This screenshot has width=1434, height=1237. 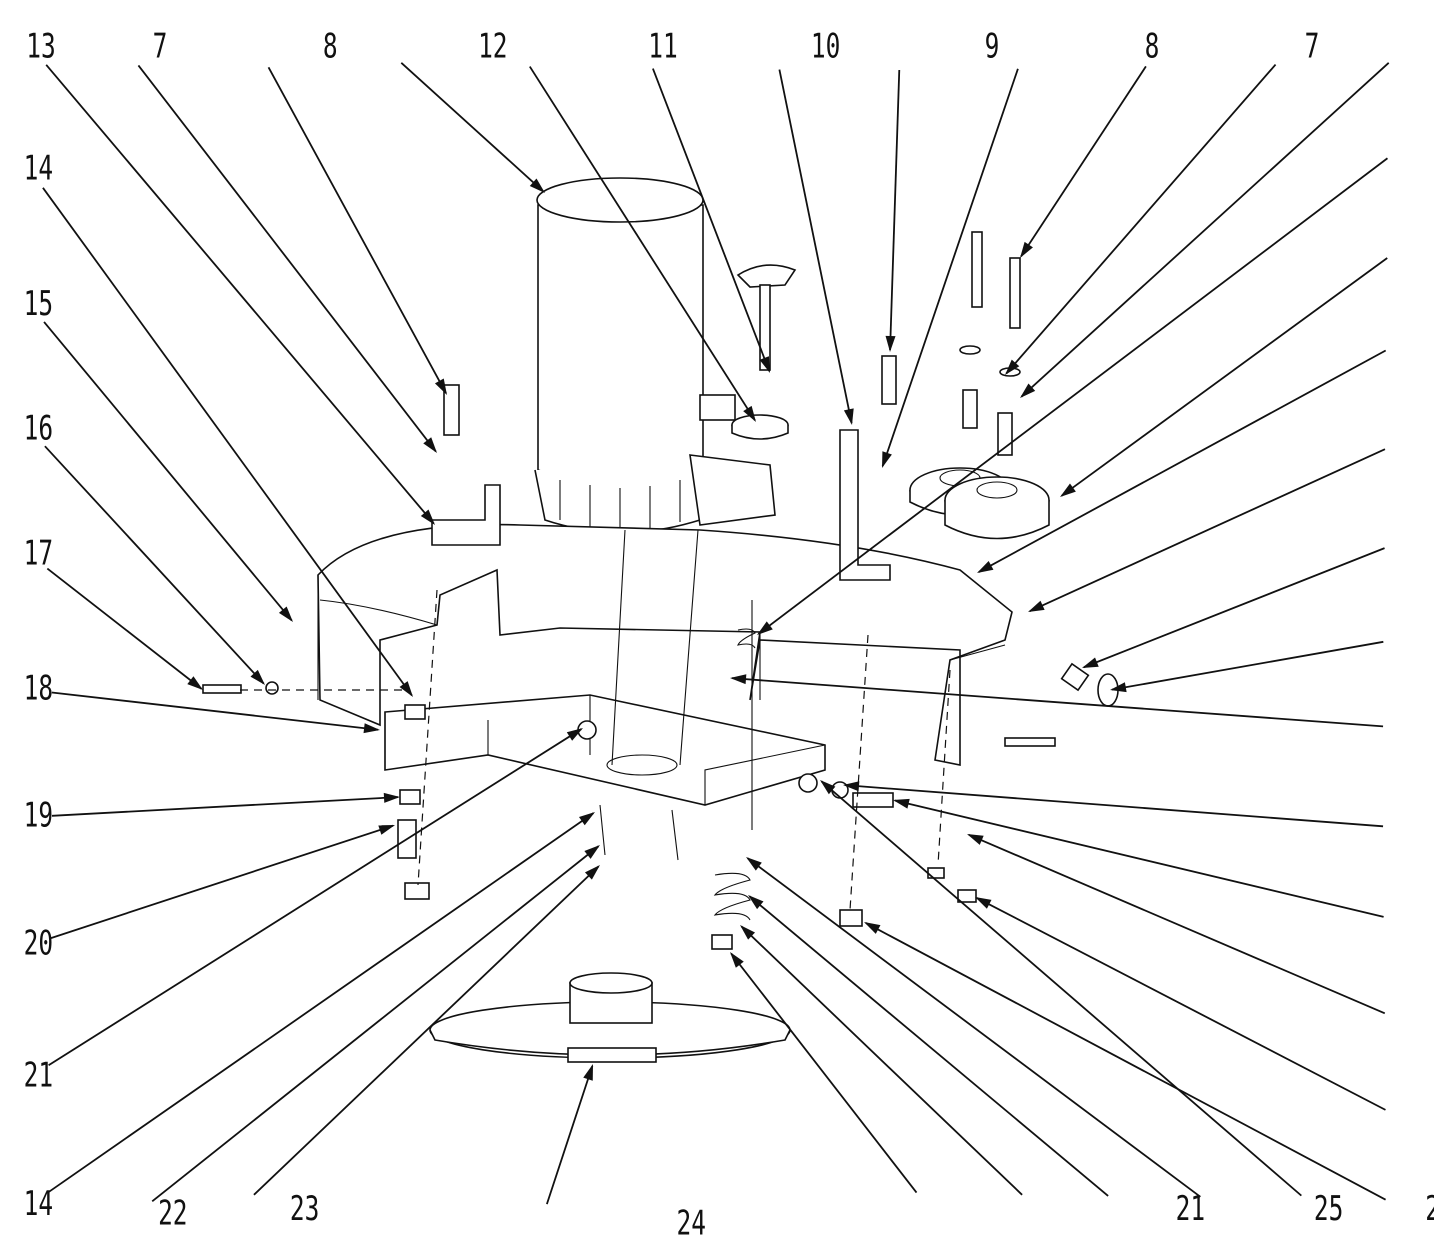 What do you see at coordinates (732, 490) in the screenshot?
I see `gearbox-housing` at bounding box center [732, 490].